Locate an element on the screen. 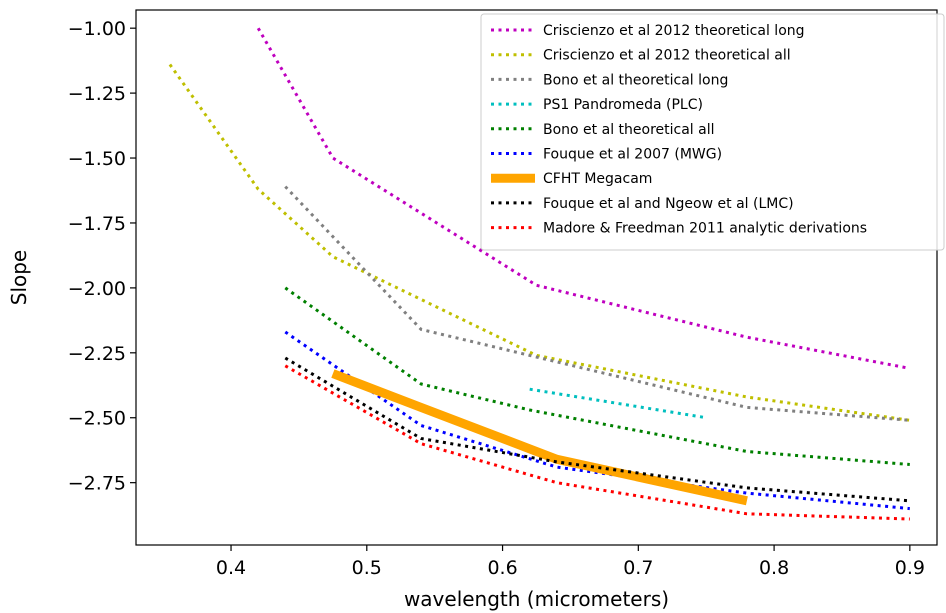 The width and height of the screenshot is (946, 613). legend-label-5: Fouque et al 2007 (MWG) is located at coordinates (632, 155).